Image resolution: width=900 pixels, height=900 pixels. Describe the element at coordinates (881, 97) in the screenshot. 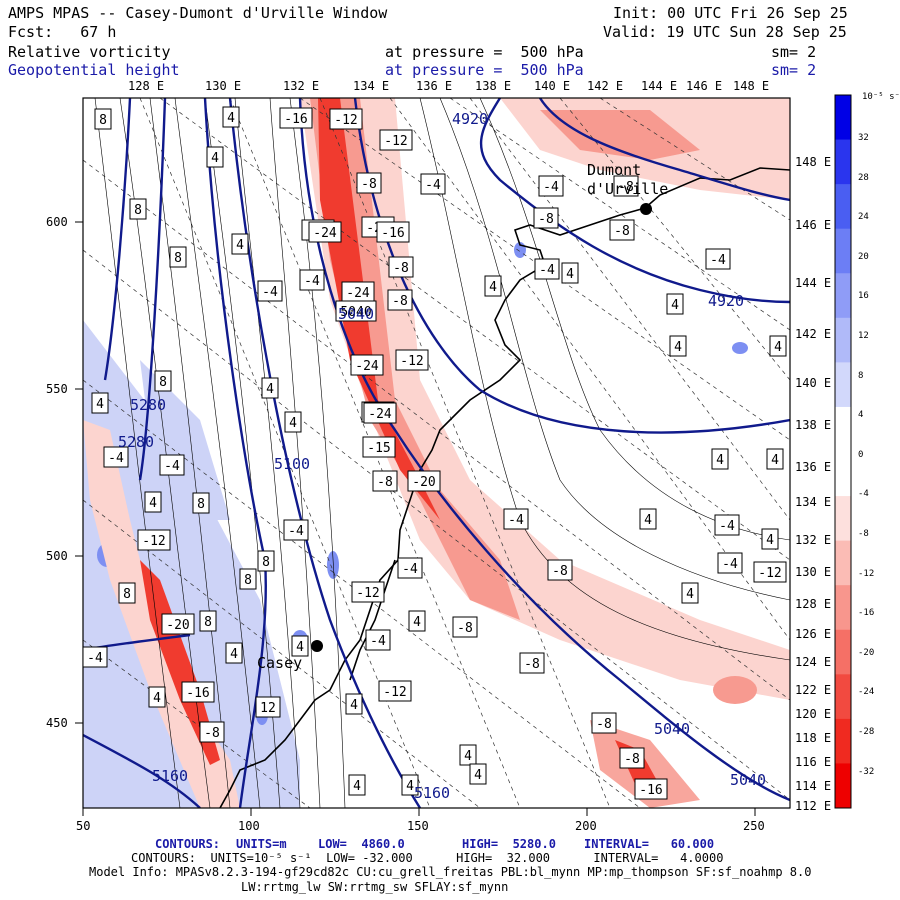

I see `colorbar-unit: 10⁻⁵ s⁻¹` at that location.